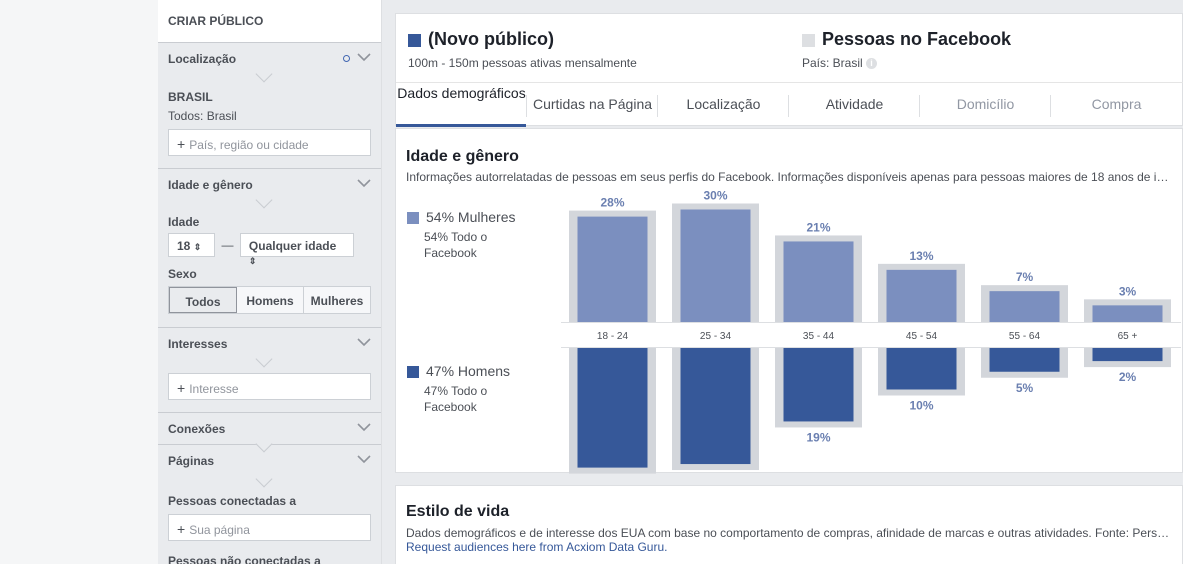  What do you see at coordinates (818, 227) in the screenshot?
I see `women-data-label: 21%` at bounding box center [818, 227].